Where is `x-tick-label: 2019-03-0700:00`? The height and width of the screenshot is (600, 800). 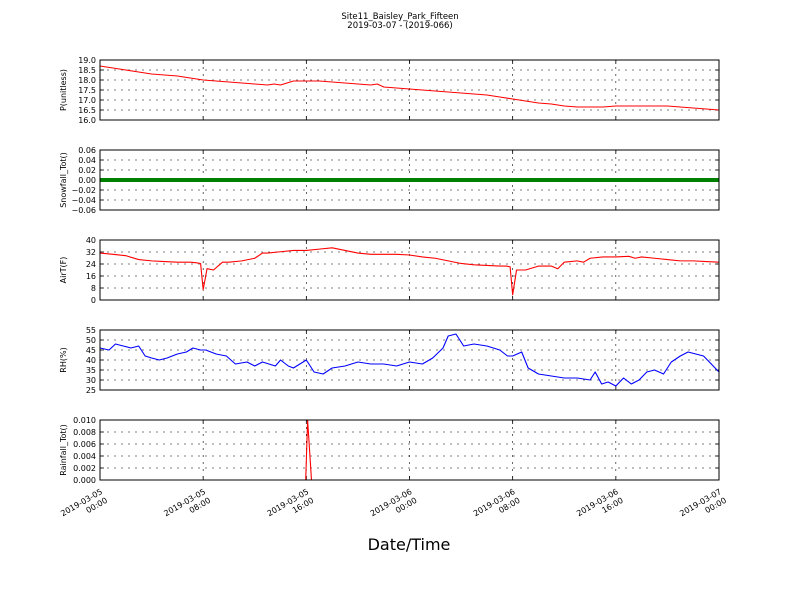 x-tick-label: 2019-03-0700:00 is located at coordinates (703, 507).